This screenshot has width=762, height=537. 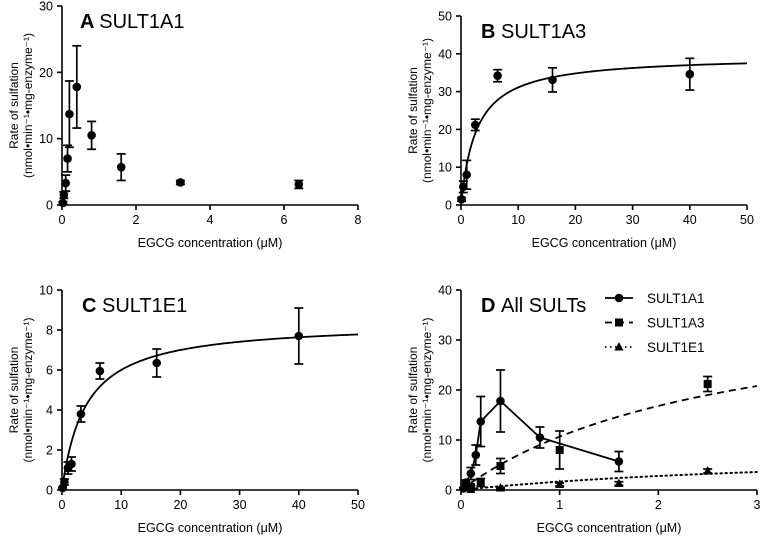 I want to click on legend-label: SULT1A1, so click(x=676, y=298).